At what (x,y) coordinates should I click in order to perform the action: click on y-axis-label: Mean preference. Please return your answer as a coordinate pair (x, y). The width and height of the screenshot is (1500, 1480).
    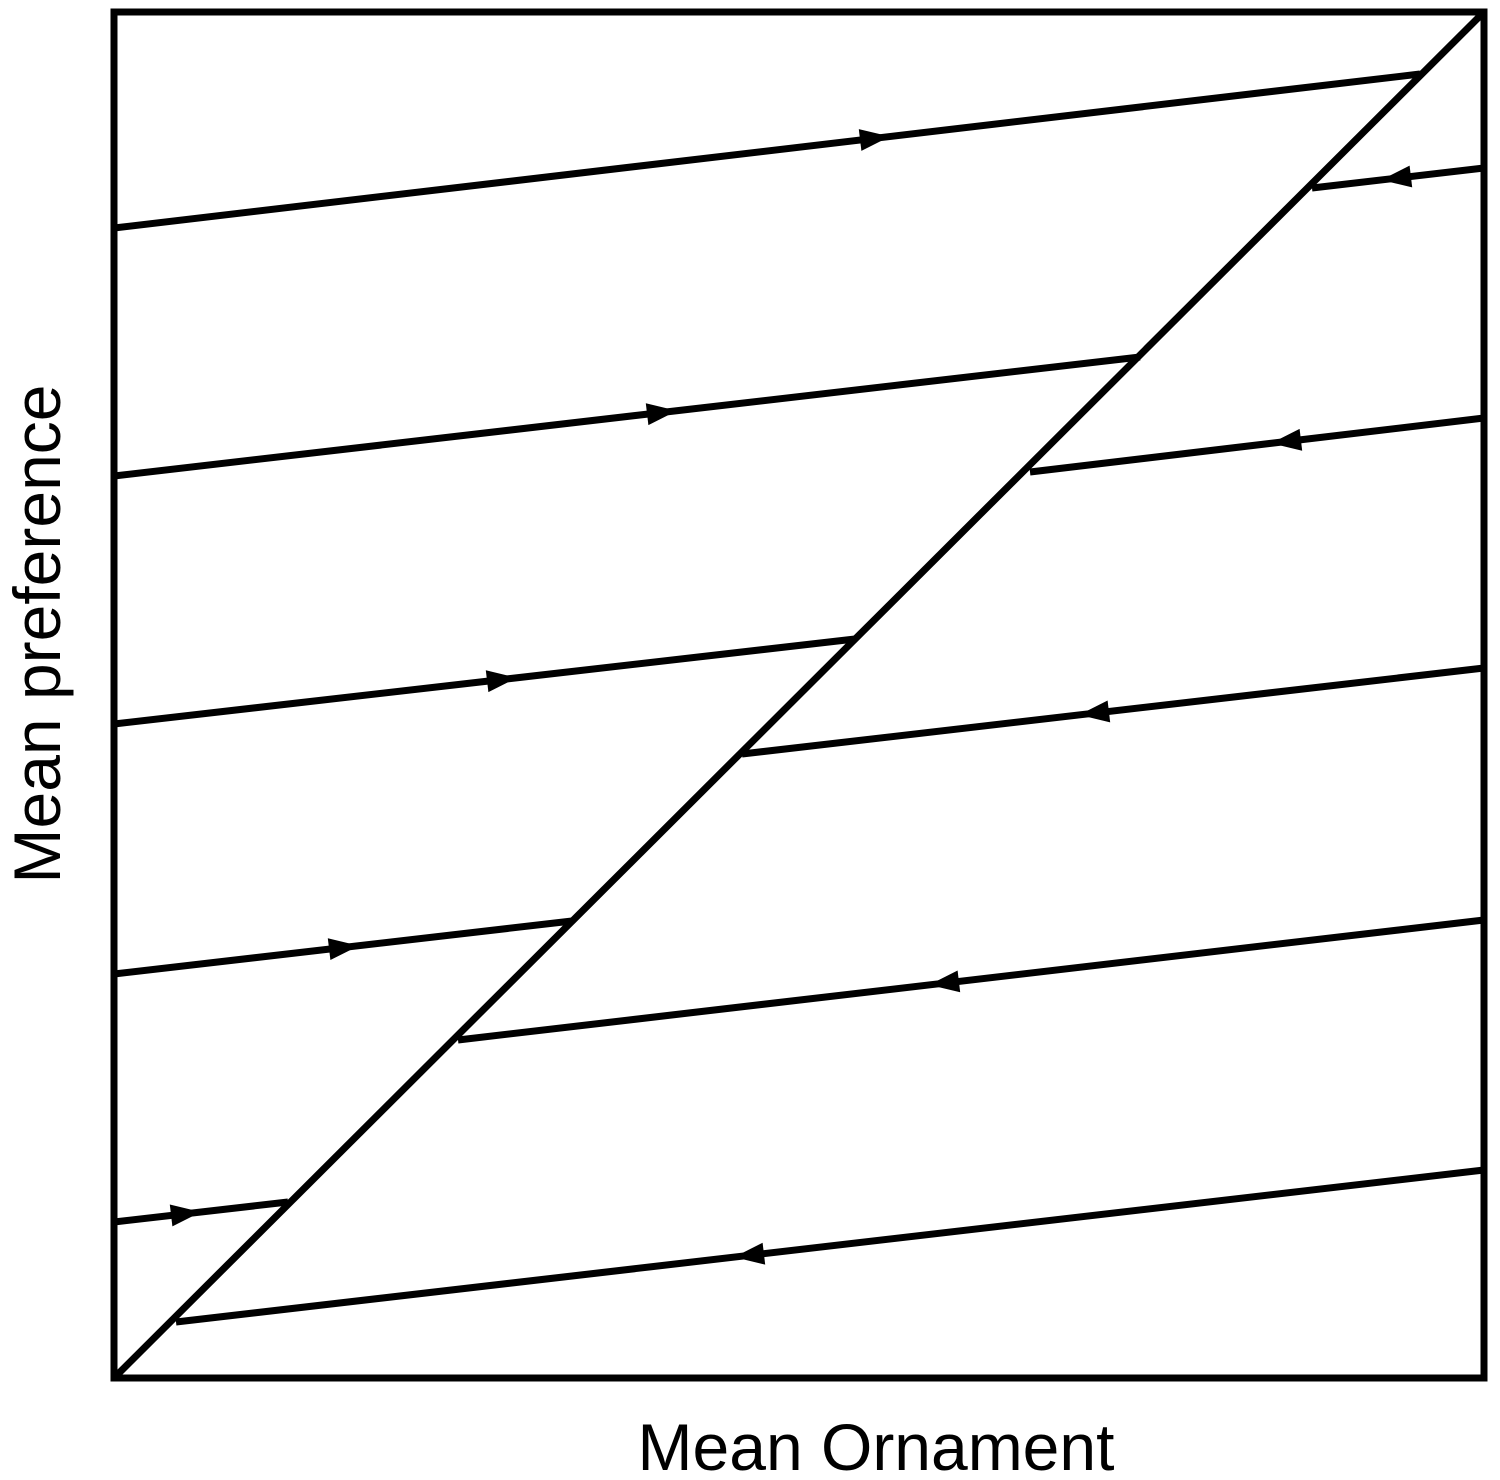
    Looking at the image, I should click on (37, 634).